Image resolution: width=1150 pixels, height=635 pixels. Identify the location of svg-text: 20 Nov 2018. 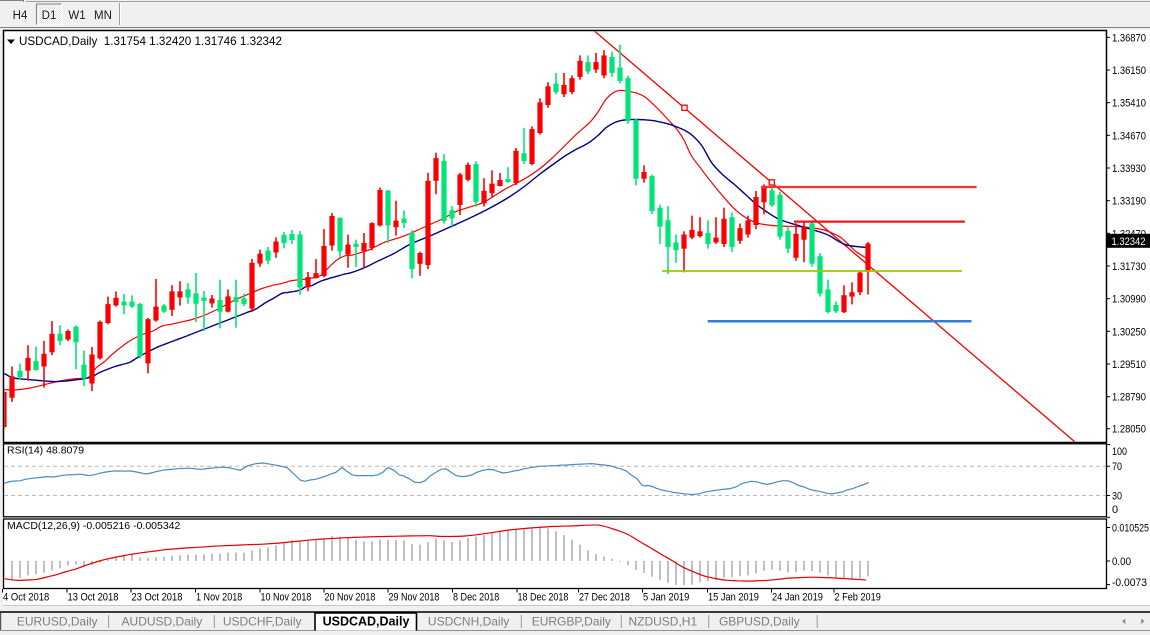
(350, 598).